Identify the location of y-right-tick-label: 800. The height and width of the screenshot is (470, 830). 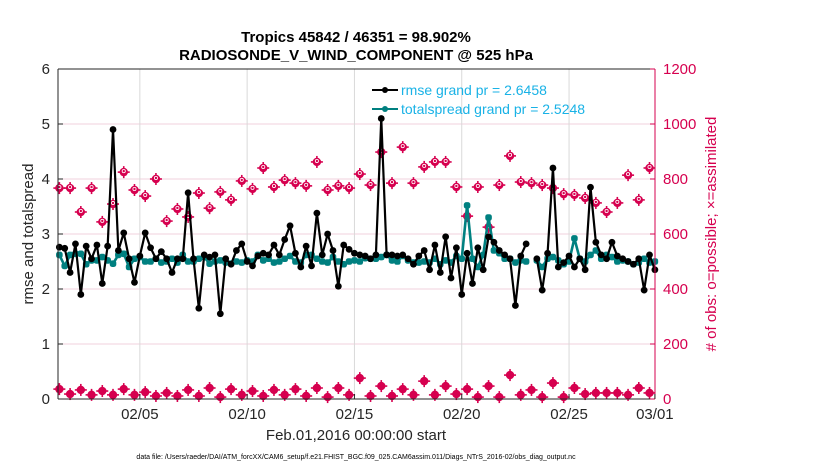
(675, 179).